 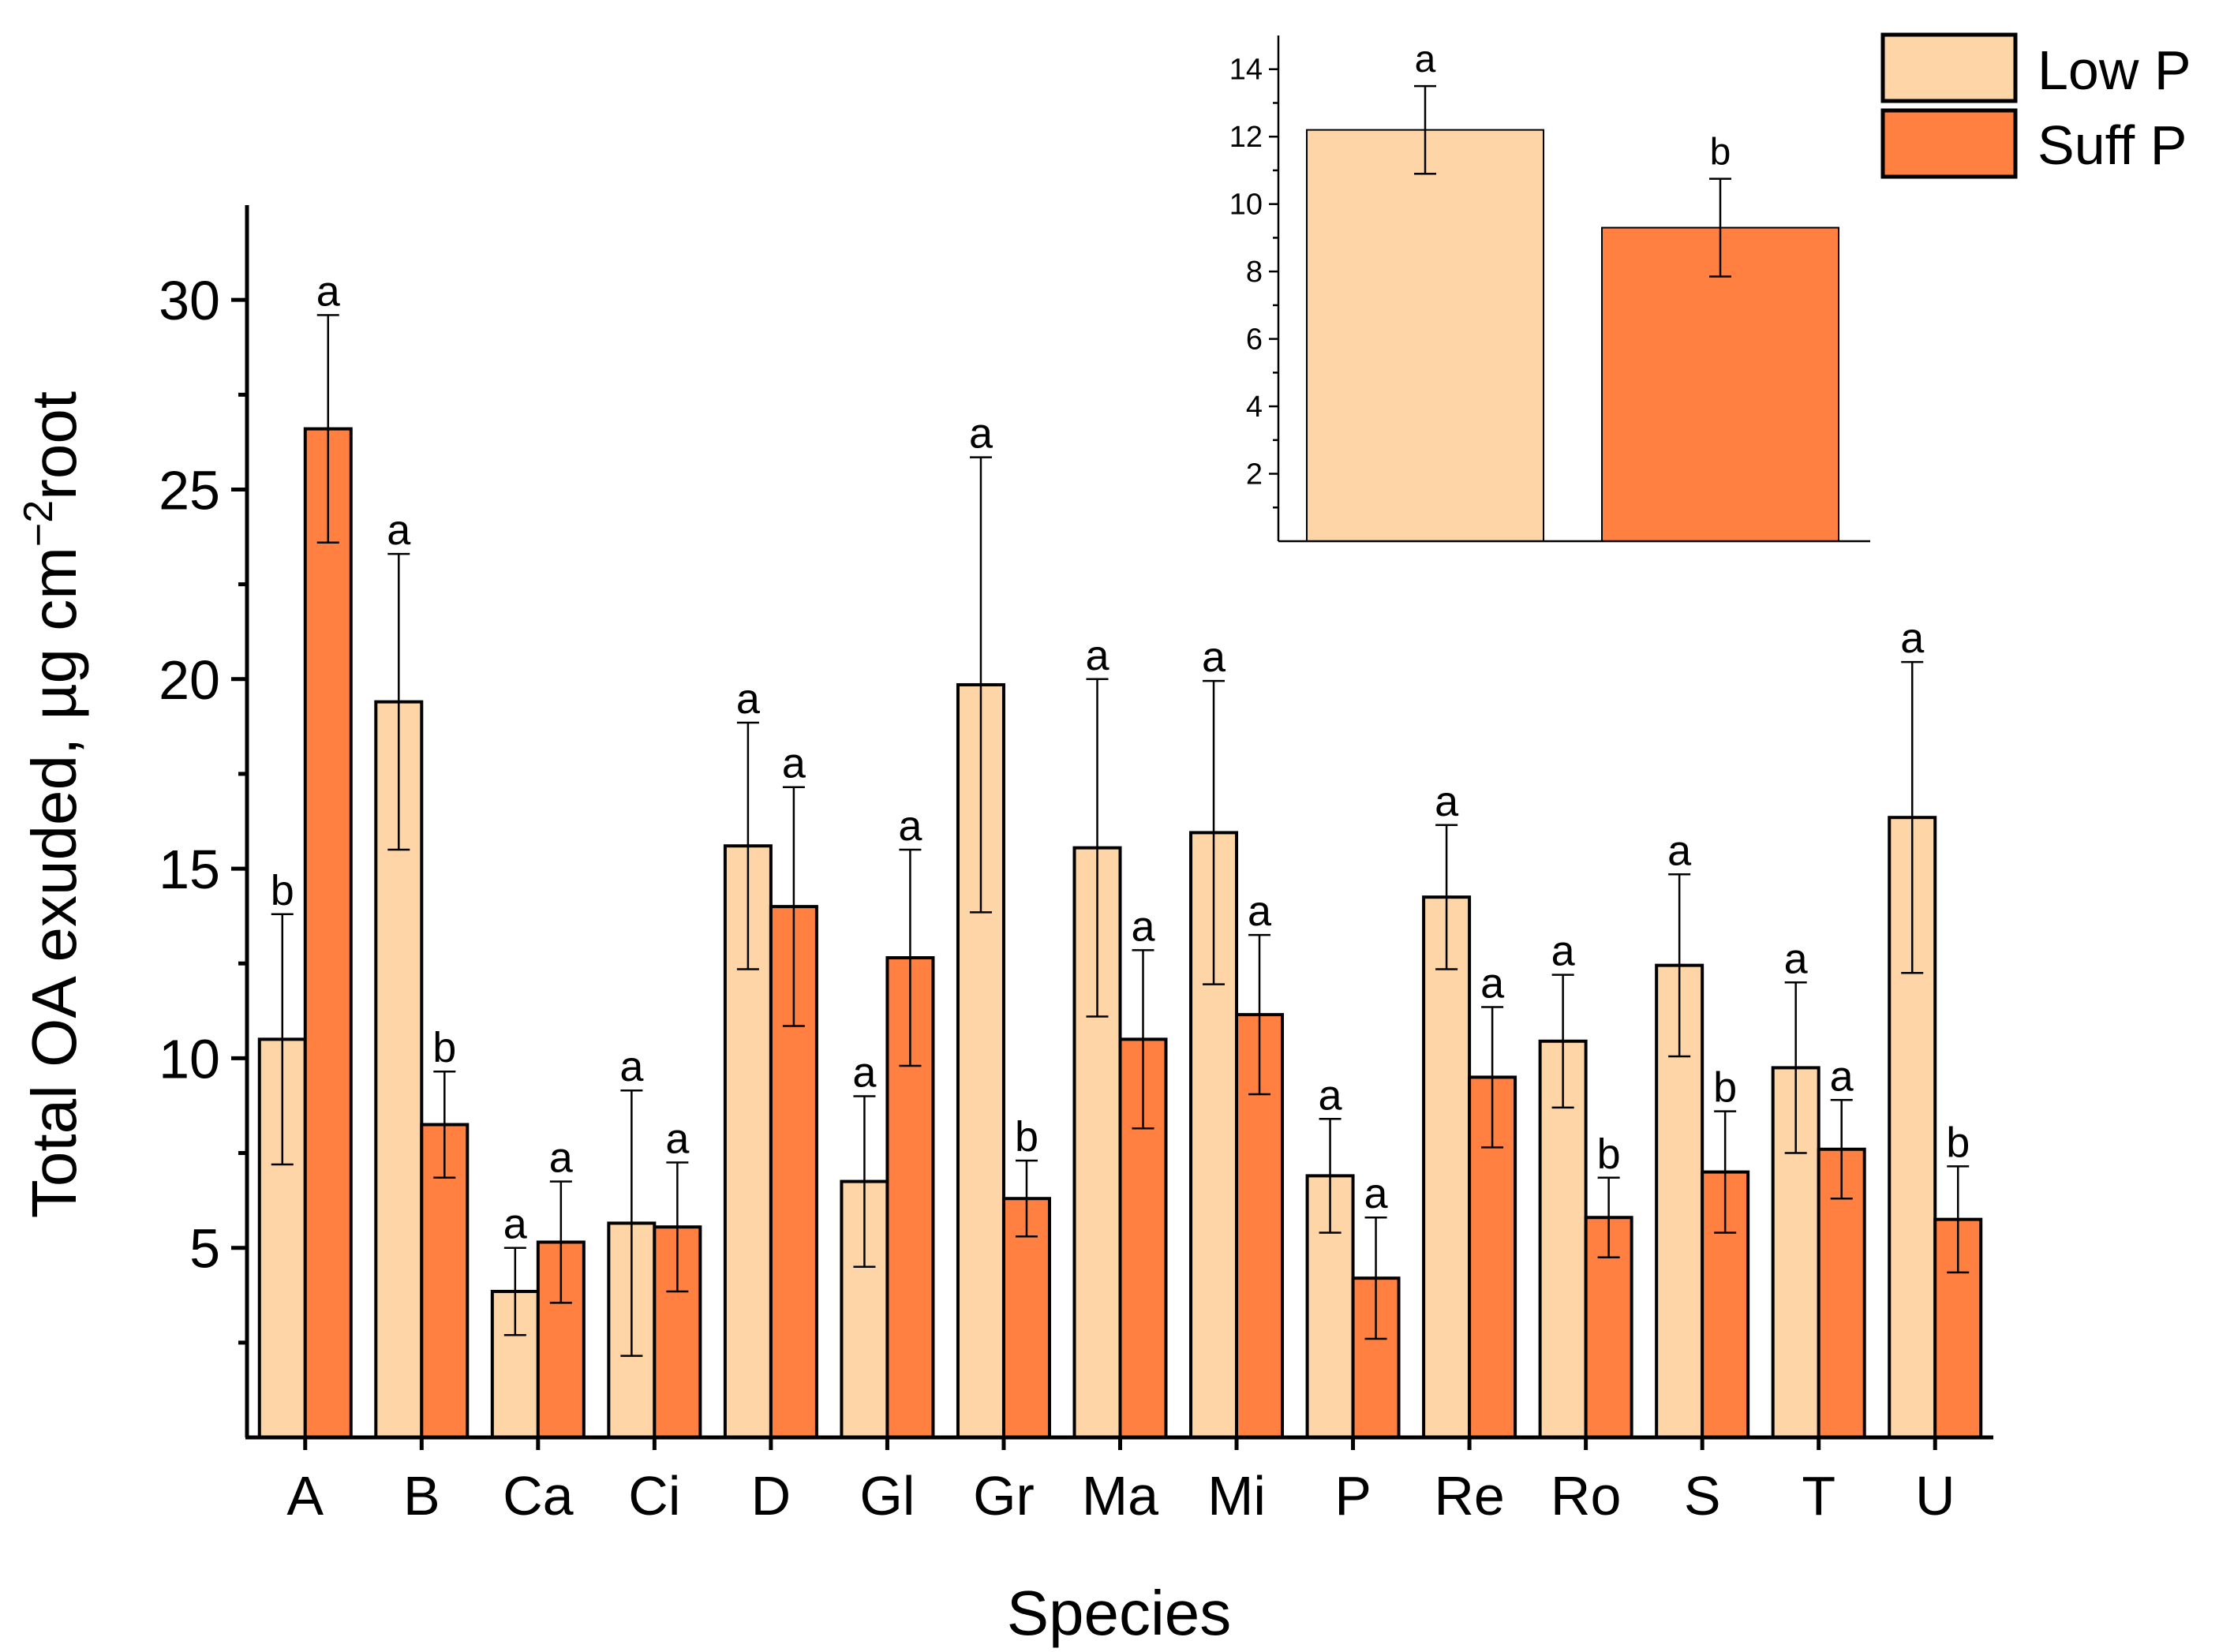 I want to click on x-tick-label-gl: Gl, so click(x=887, y=1496).